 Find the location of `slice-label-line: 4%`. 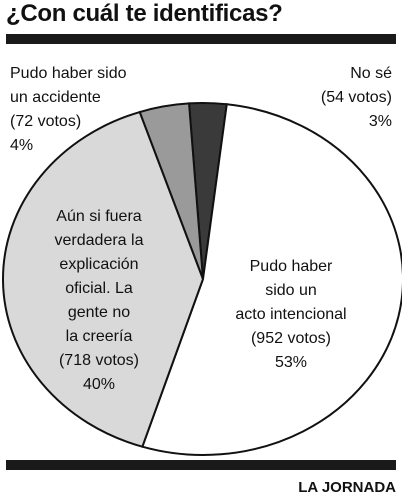

slice-label-line: 4% is located at coordinates (21, 145).